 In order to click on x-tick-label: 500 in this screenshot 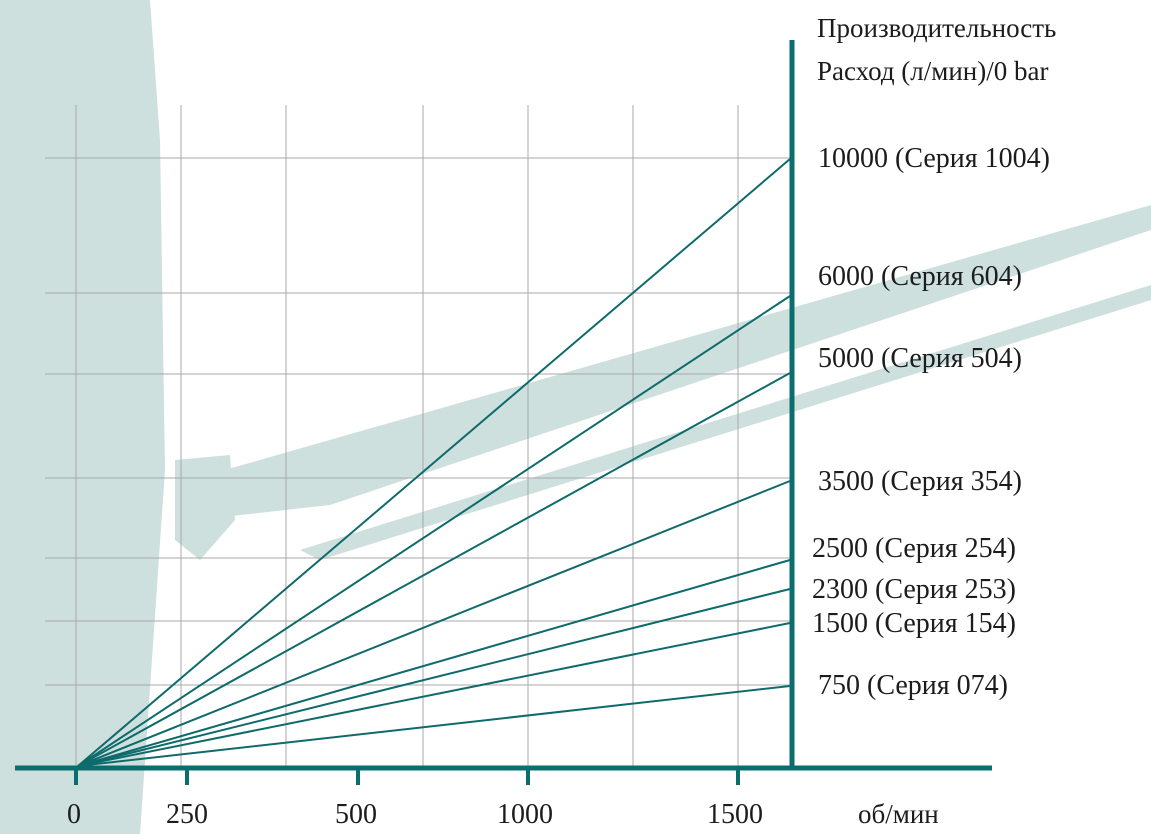, I will do `click(356, 814)`.